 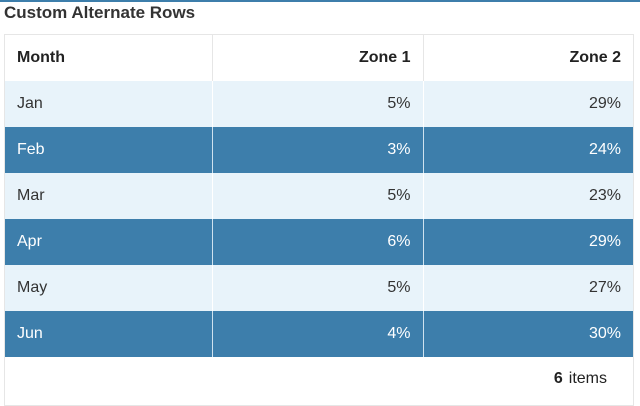 I want to click on cell-month: Mar, so click(x=109, y=196).